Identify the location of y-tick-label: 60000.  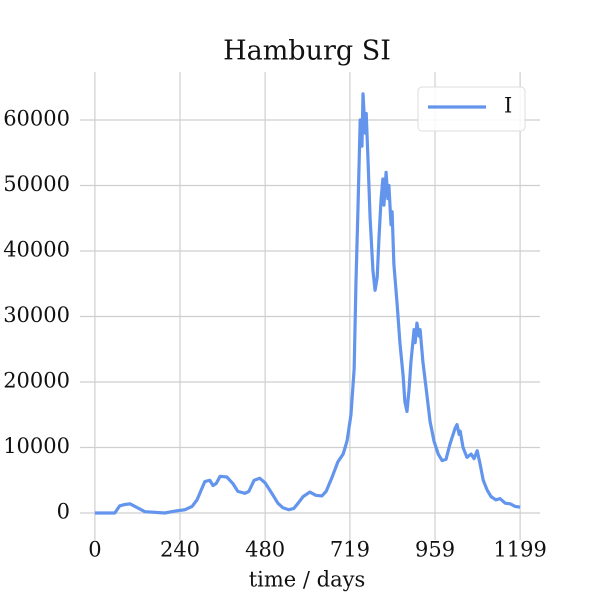
(36, 118).